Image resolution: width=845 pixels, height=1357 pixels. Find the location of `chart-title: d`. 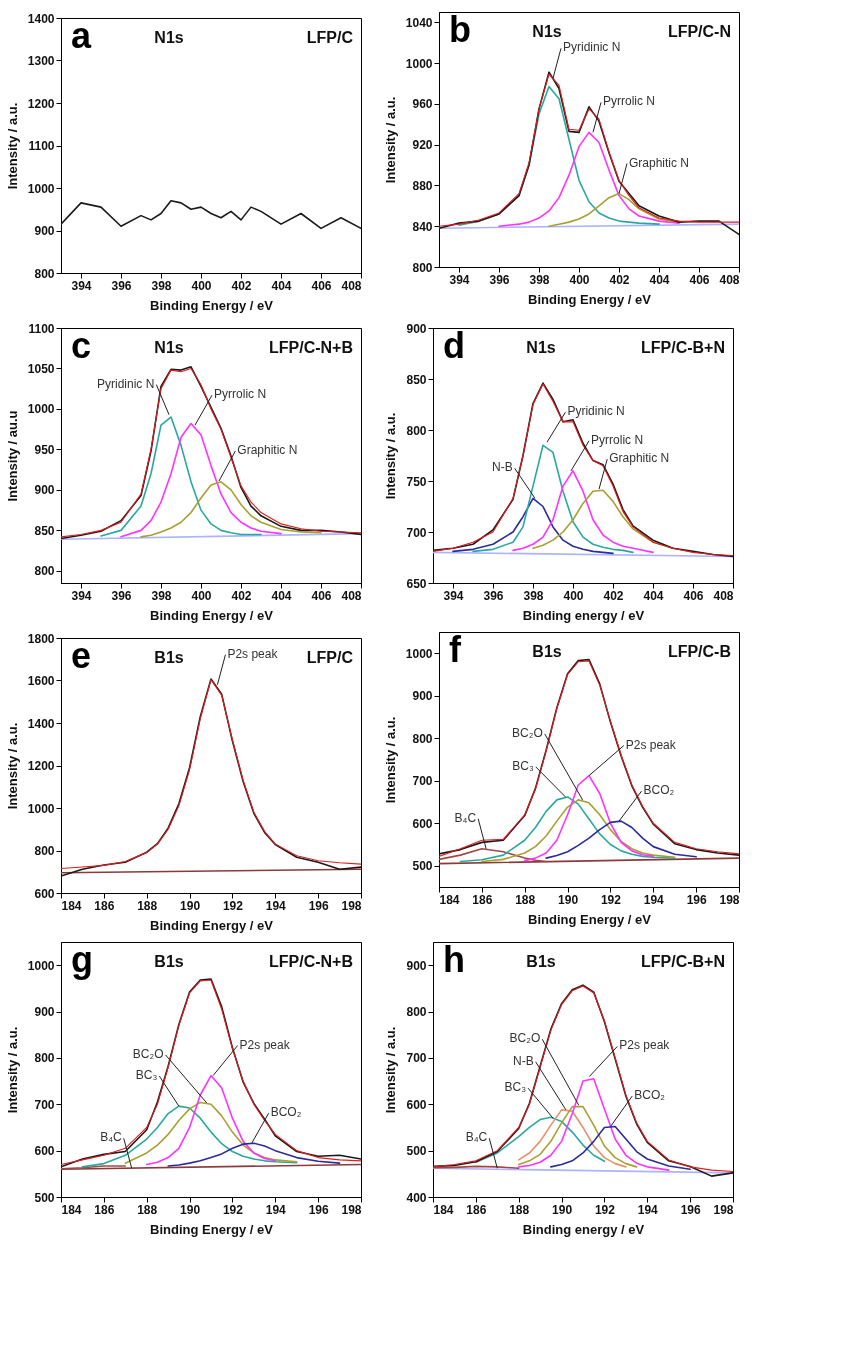

chart-title: d is located at coordinates (454, 345).